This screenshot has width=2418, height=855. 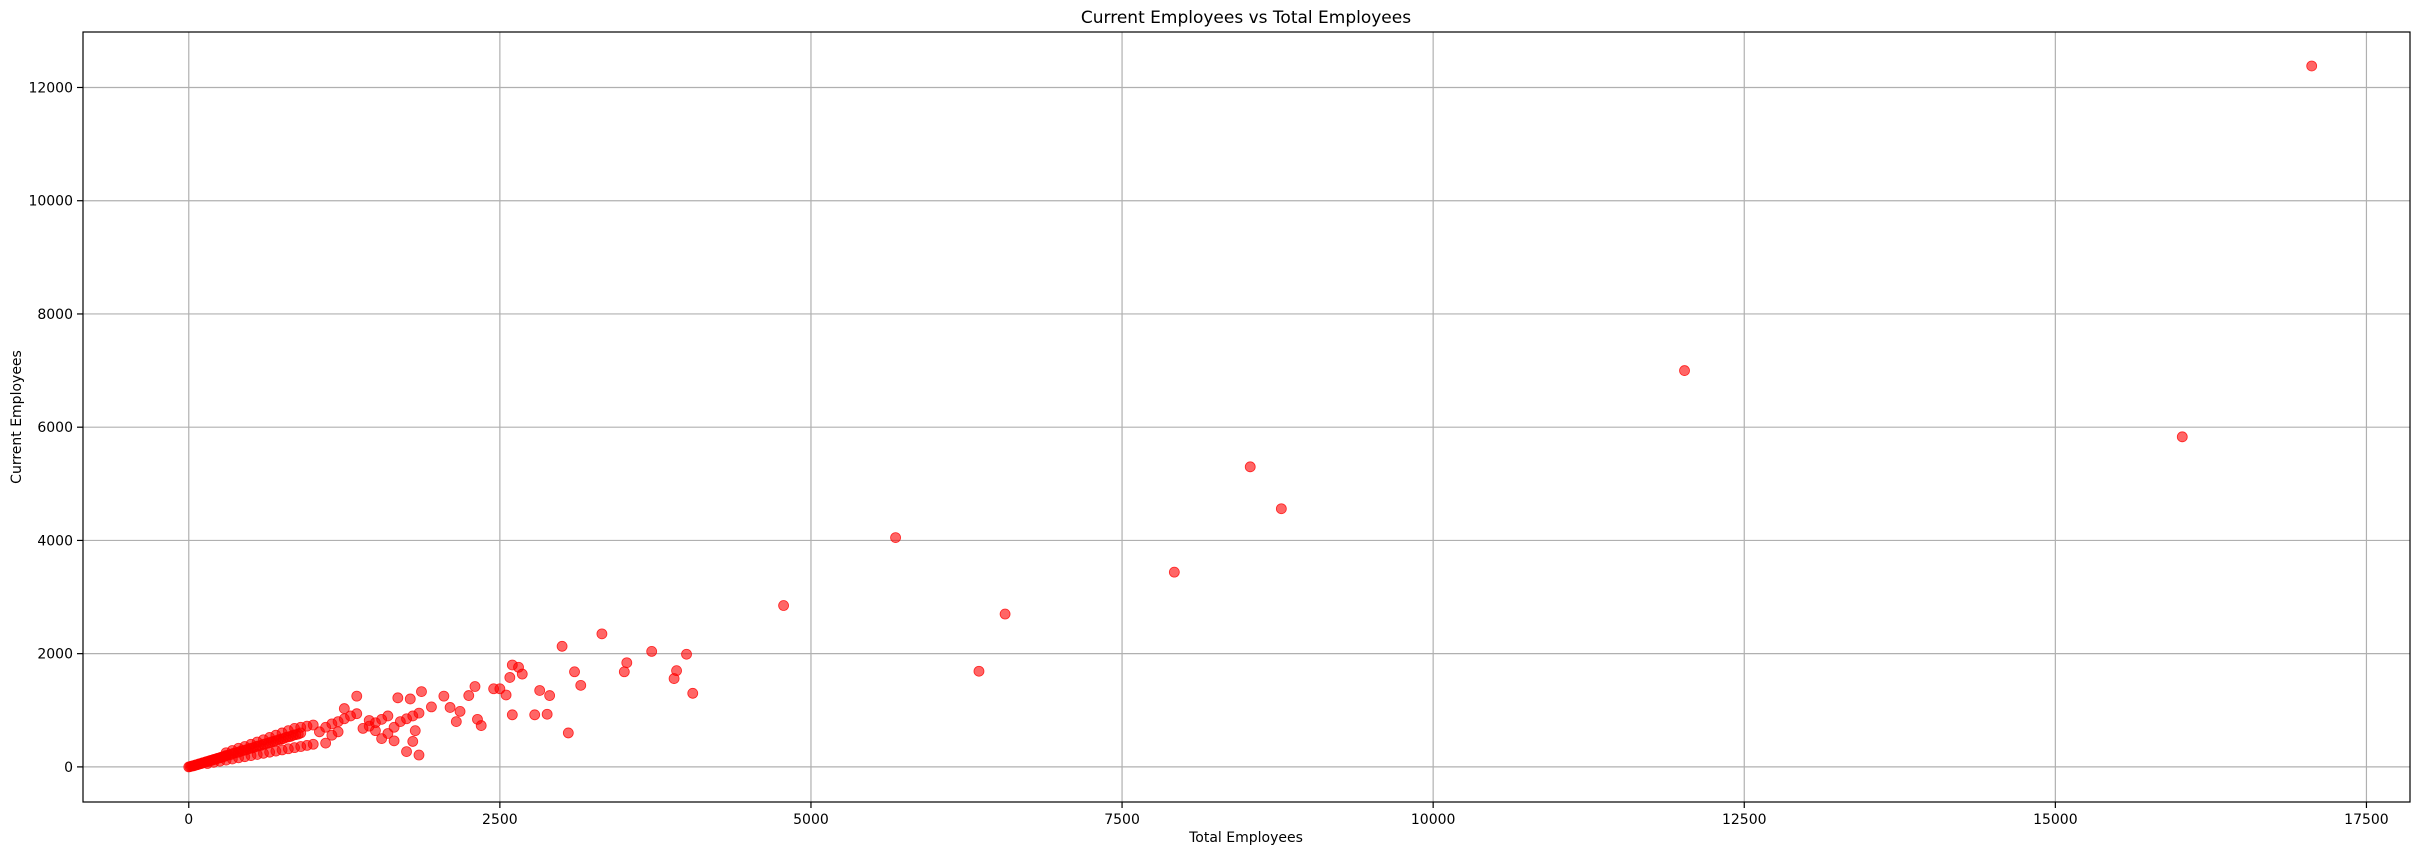 What do you see at coordinates (1245, 838) in the screenshot?
I see `x-axis-label: Total Employees` at bounding box center [1245, 838].